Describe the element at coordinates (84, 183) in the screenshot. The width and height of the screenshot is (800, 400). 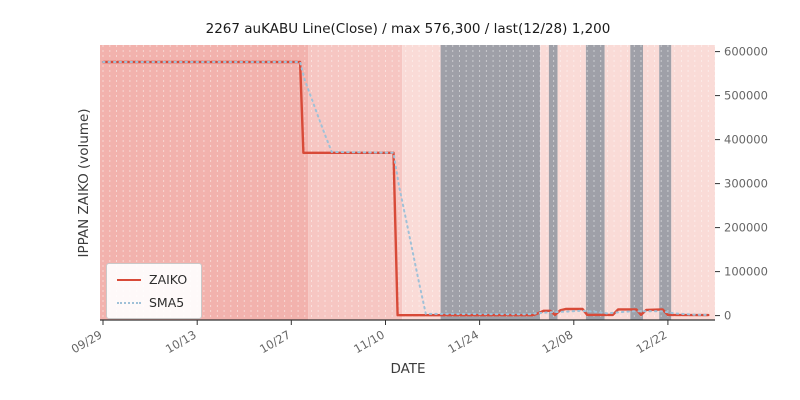
I see `y-axis-label: IPPAN ZAIKO (volume)` at that location.